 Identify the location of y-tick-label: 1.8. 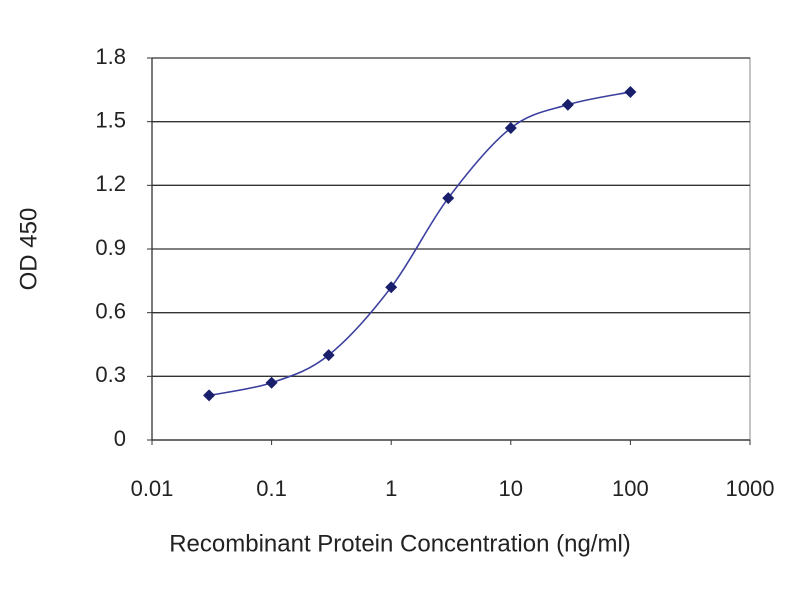
(110, 56).